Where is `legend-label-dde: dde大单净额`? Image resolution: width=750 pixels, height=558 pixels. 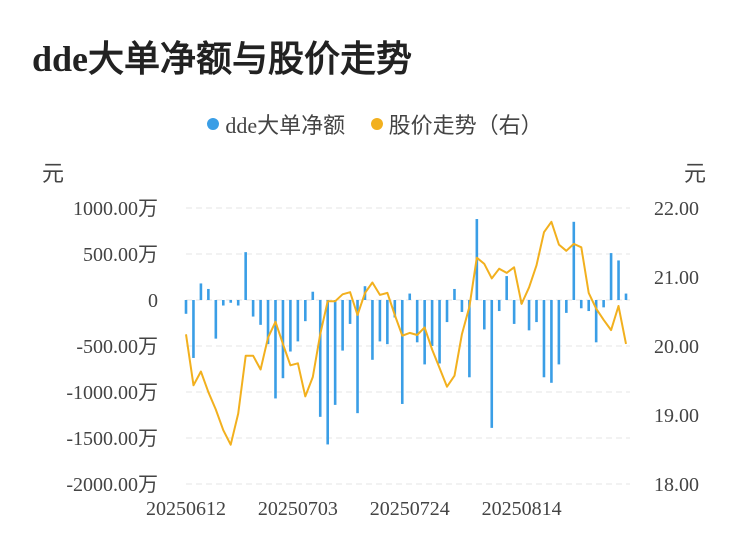
legend-label-dde: dde大单净额 is located at coordinates (285, 125).